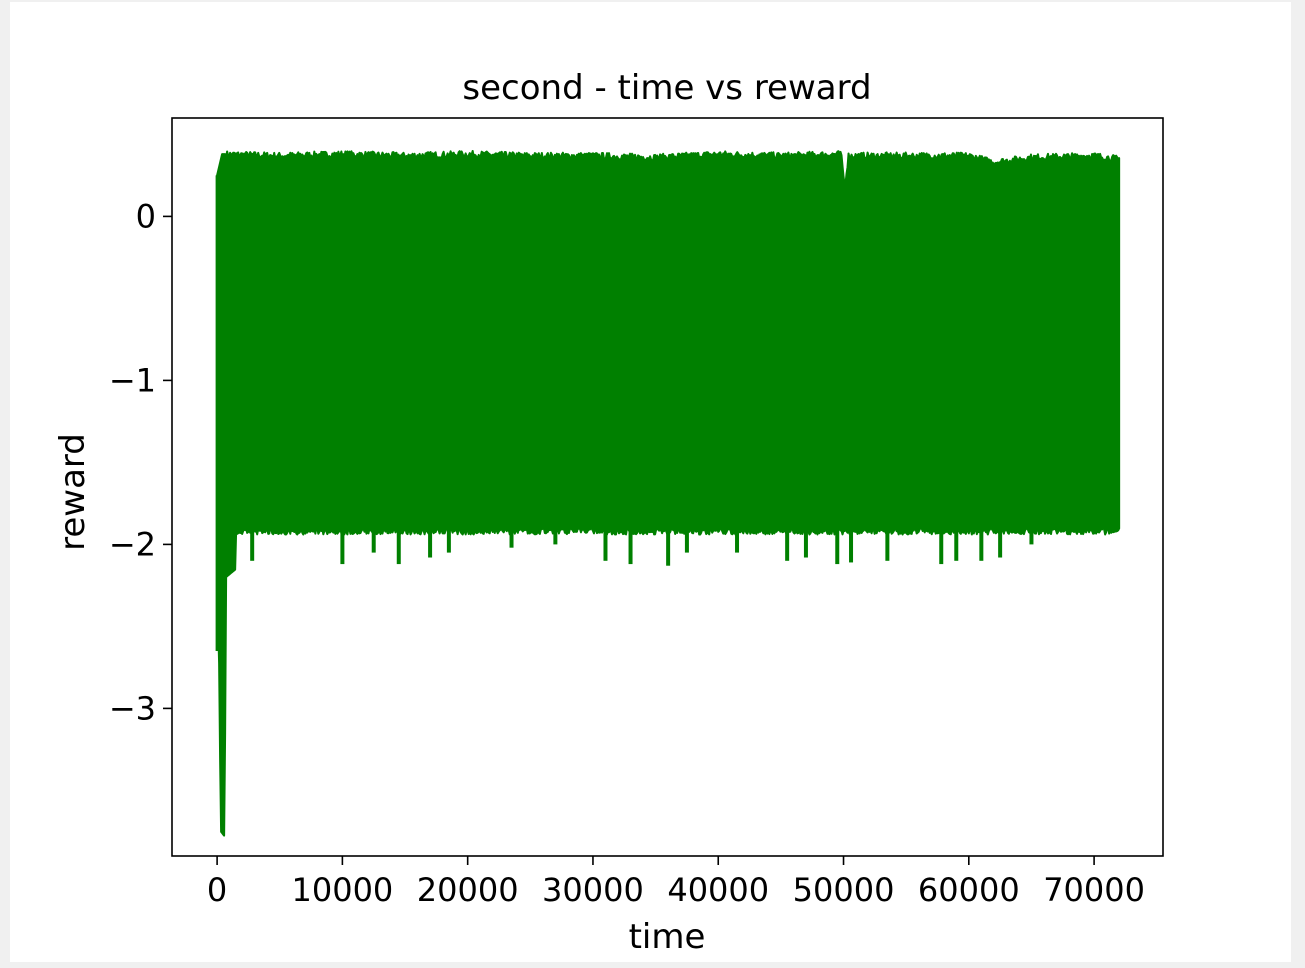 This screenshot has height=968, width=1305. What do you see at coordinates (73, 492) in the screenshot?
I see `y-axis-label: reward` at bounding box center [73, 492].